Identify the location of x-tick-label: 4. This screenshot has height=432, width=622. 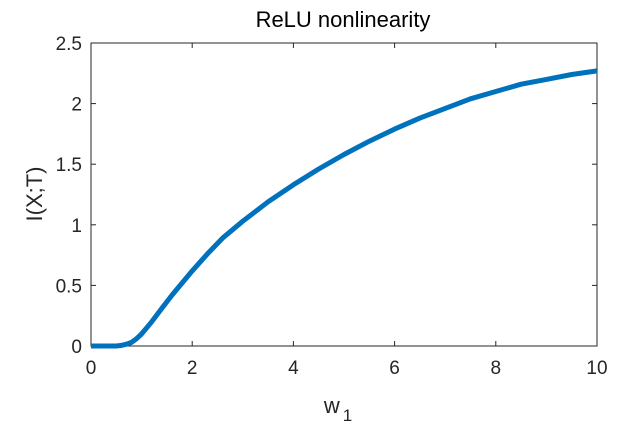
(293, 368).